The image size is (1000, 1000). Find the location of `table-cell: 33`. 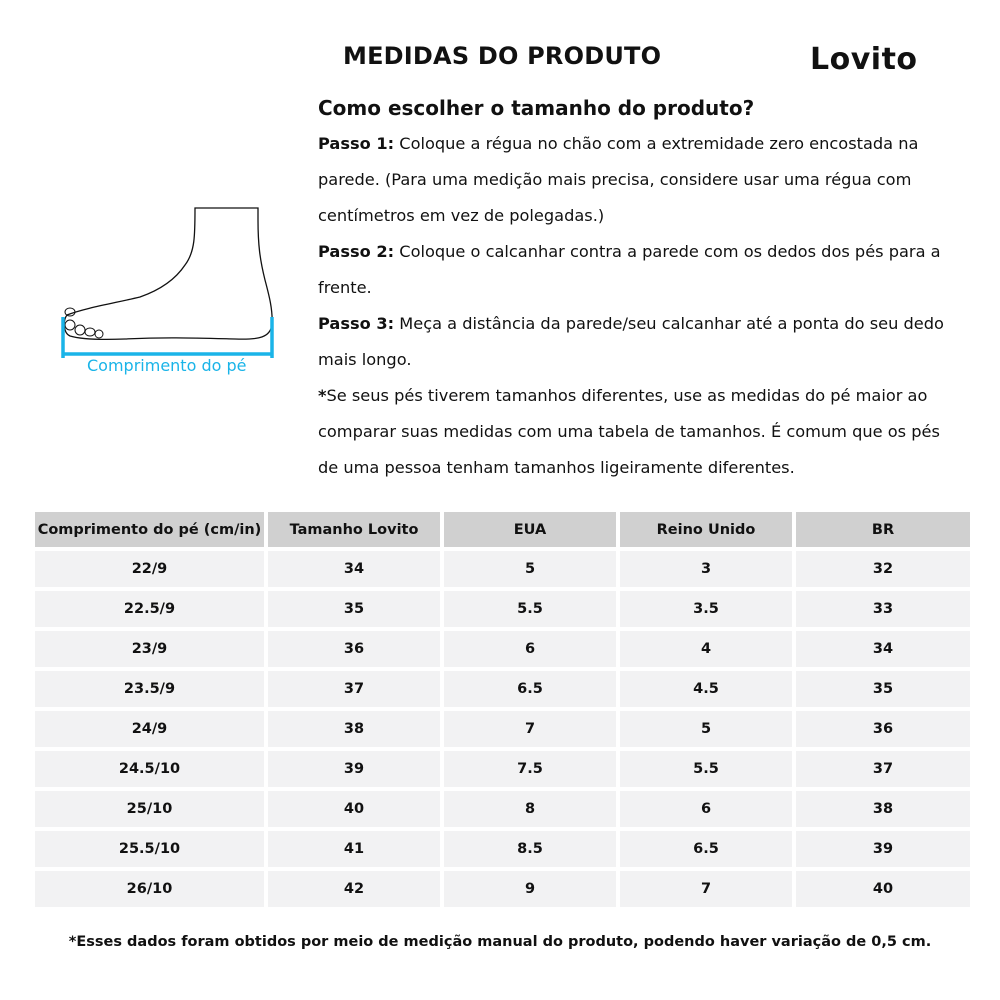

table-cell: 33 is located at coordinates (883, 609).